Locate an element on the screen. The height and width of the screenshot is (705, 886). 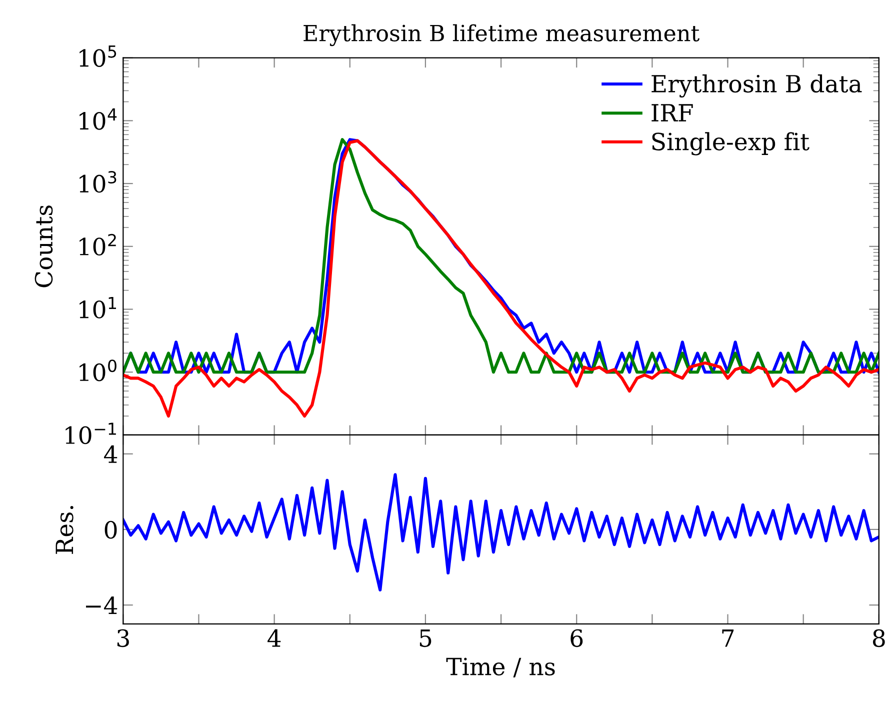
x-tick-label: 4 is located at coordinates (274, 638).